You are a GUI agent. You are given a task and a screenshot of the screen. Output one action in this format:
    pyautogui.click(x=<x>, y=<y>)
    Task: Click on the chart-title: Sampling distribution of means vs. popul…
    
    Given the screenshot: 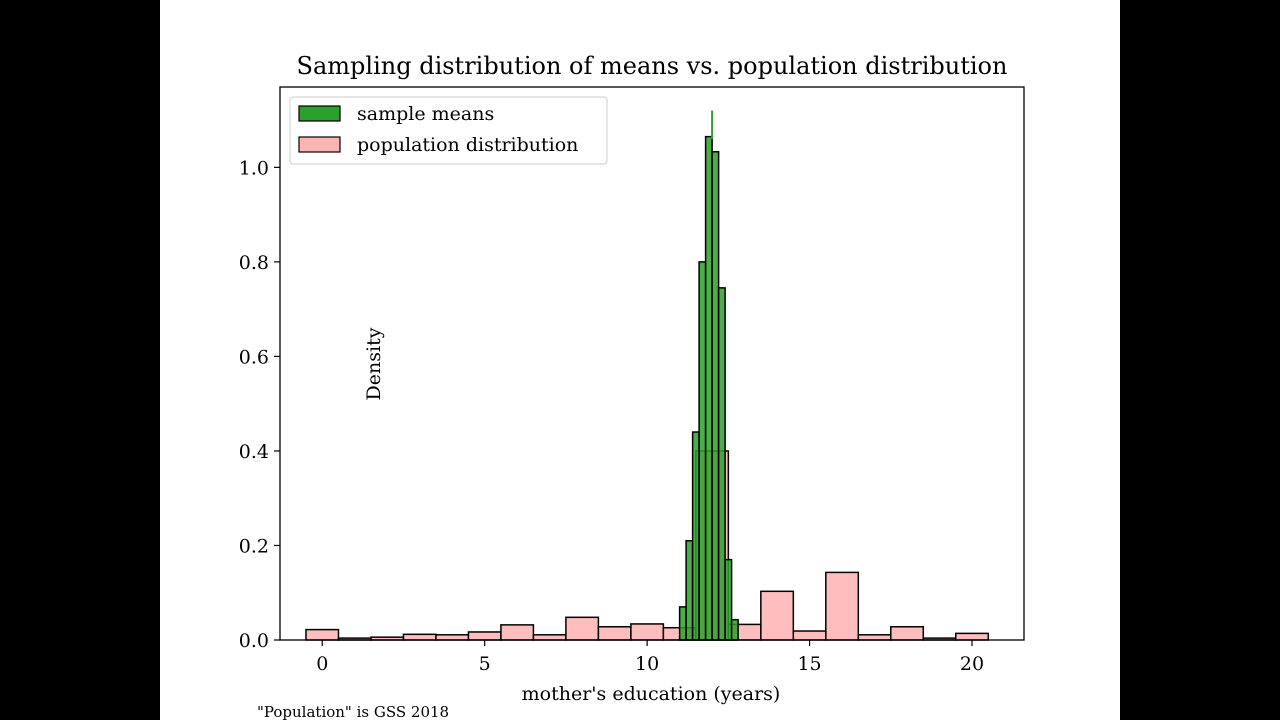 What is the action you would take?
    pyautogui.click(x=652, y=66)
    